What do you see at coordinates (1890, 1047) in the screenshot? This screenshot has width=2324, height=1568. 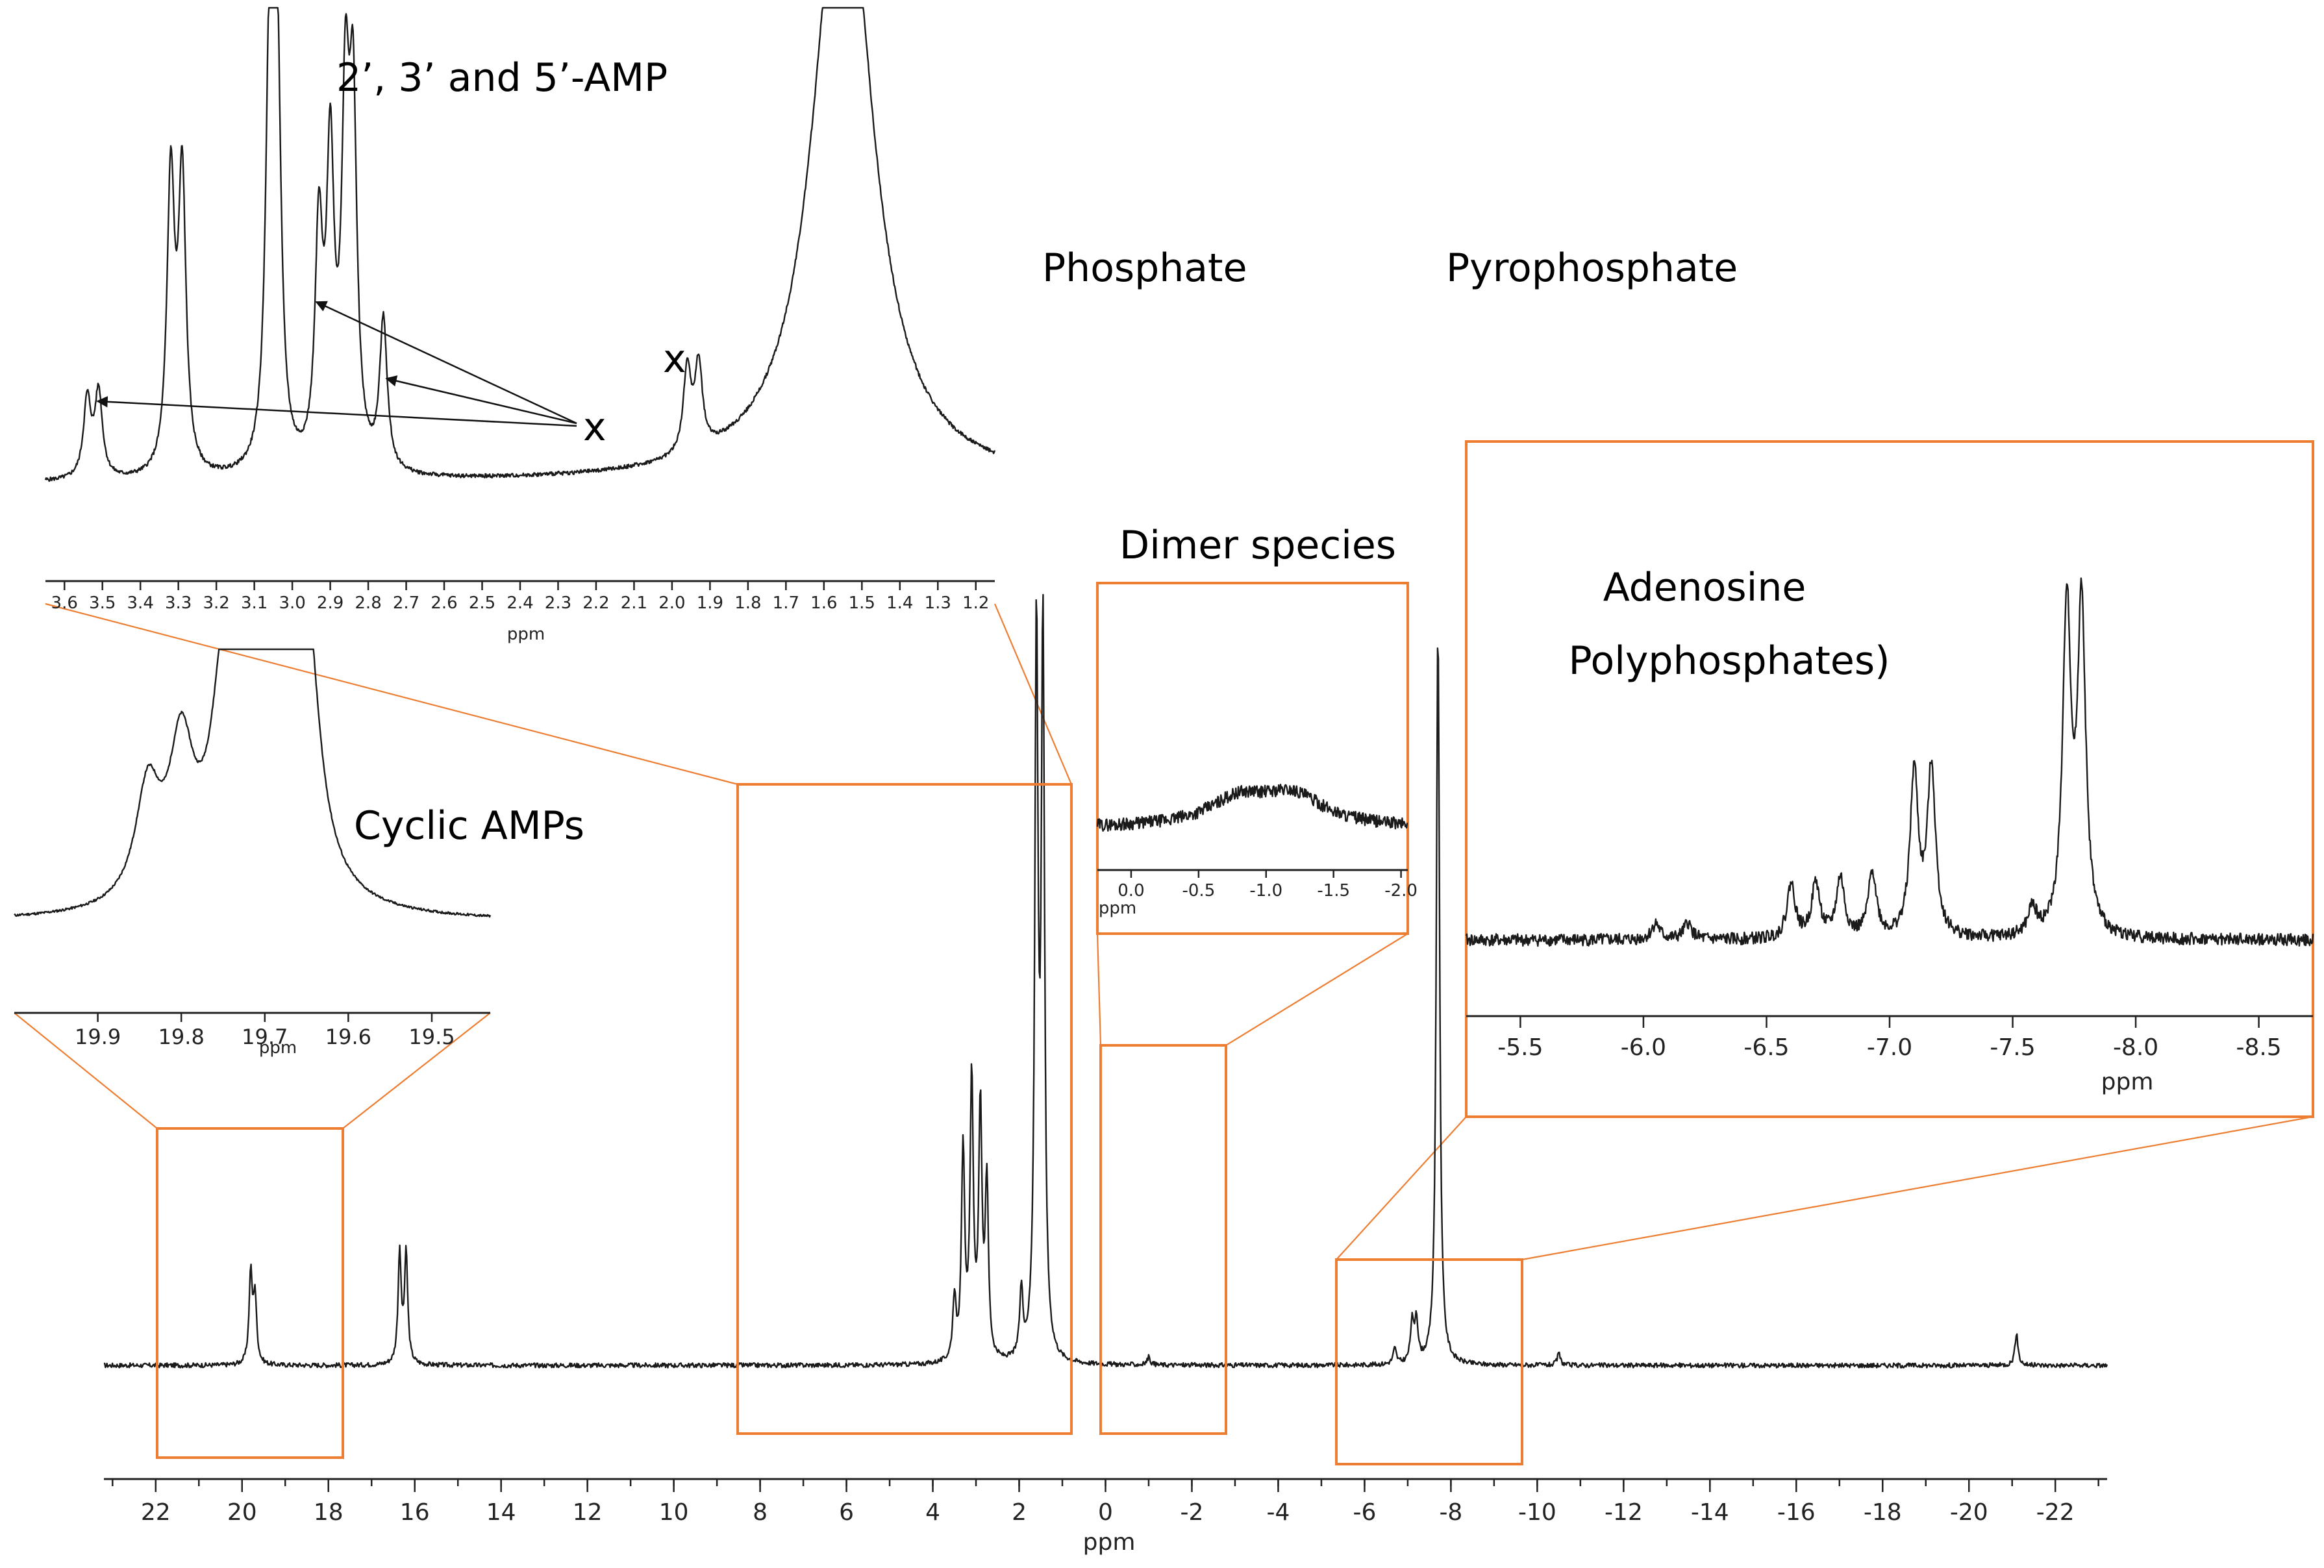 I see `ade-ticks-label-3: -7.0` at bounding box center [1890, 1047].